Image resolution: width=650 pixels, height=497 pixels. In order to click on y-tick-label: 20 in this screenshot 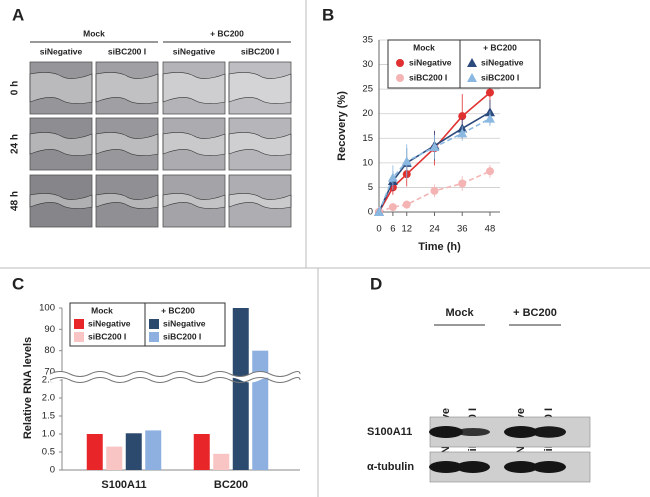, I will do `click(367, 113)`.